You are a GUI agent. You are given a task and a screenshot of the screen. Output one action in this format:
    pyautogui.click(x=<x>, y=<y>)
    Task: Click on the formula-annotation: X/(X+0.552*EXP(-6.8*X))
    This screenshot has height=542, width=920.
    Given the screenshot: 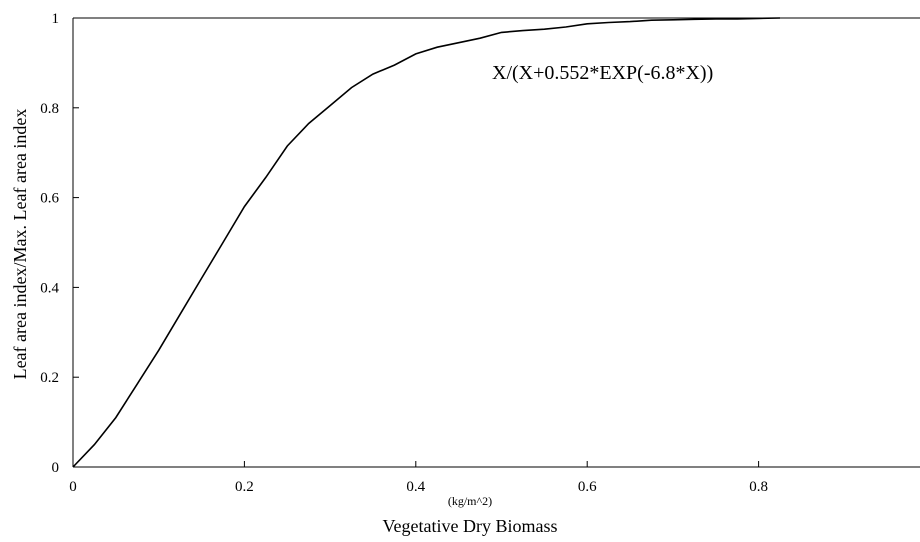 What is the action you would take?
    pyautogui.click(x=602, y=73)
    